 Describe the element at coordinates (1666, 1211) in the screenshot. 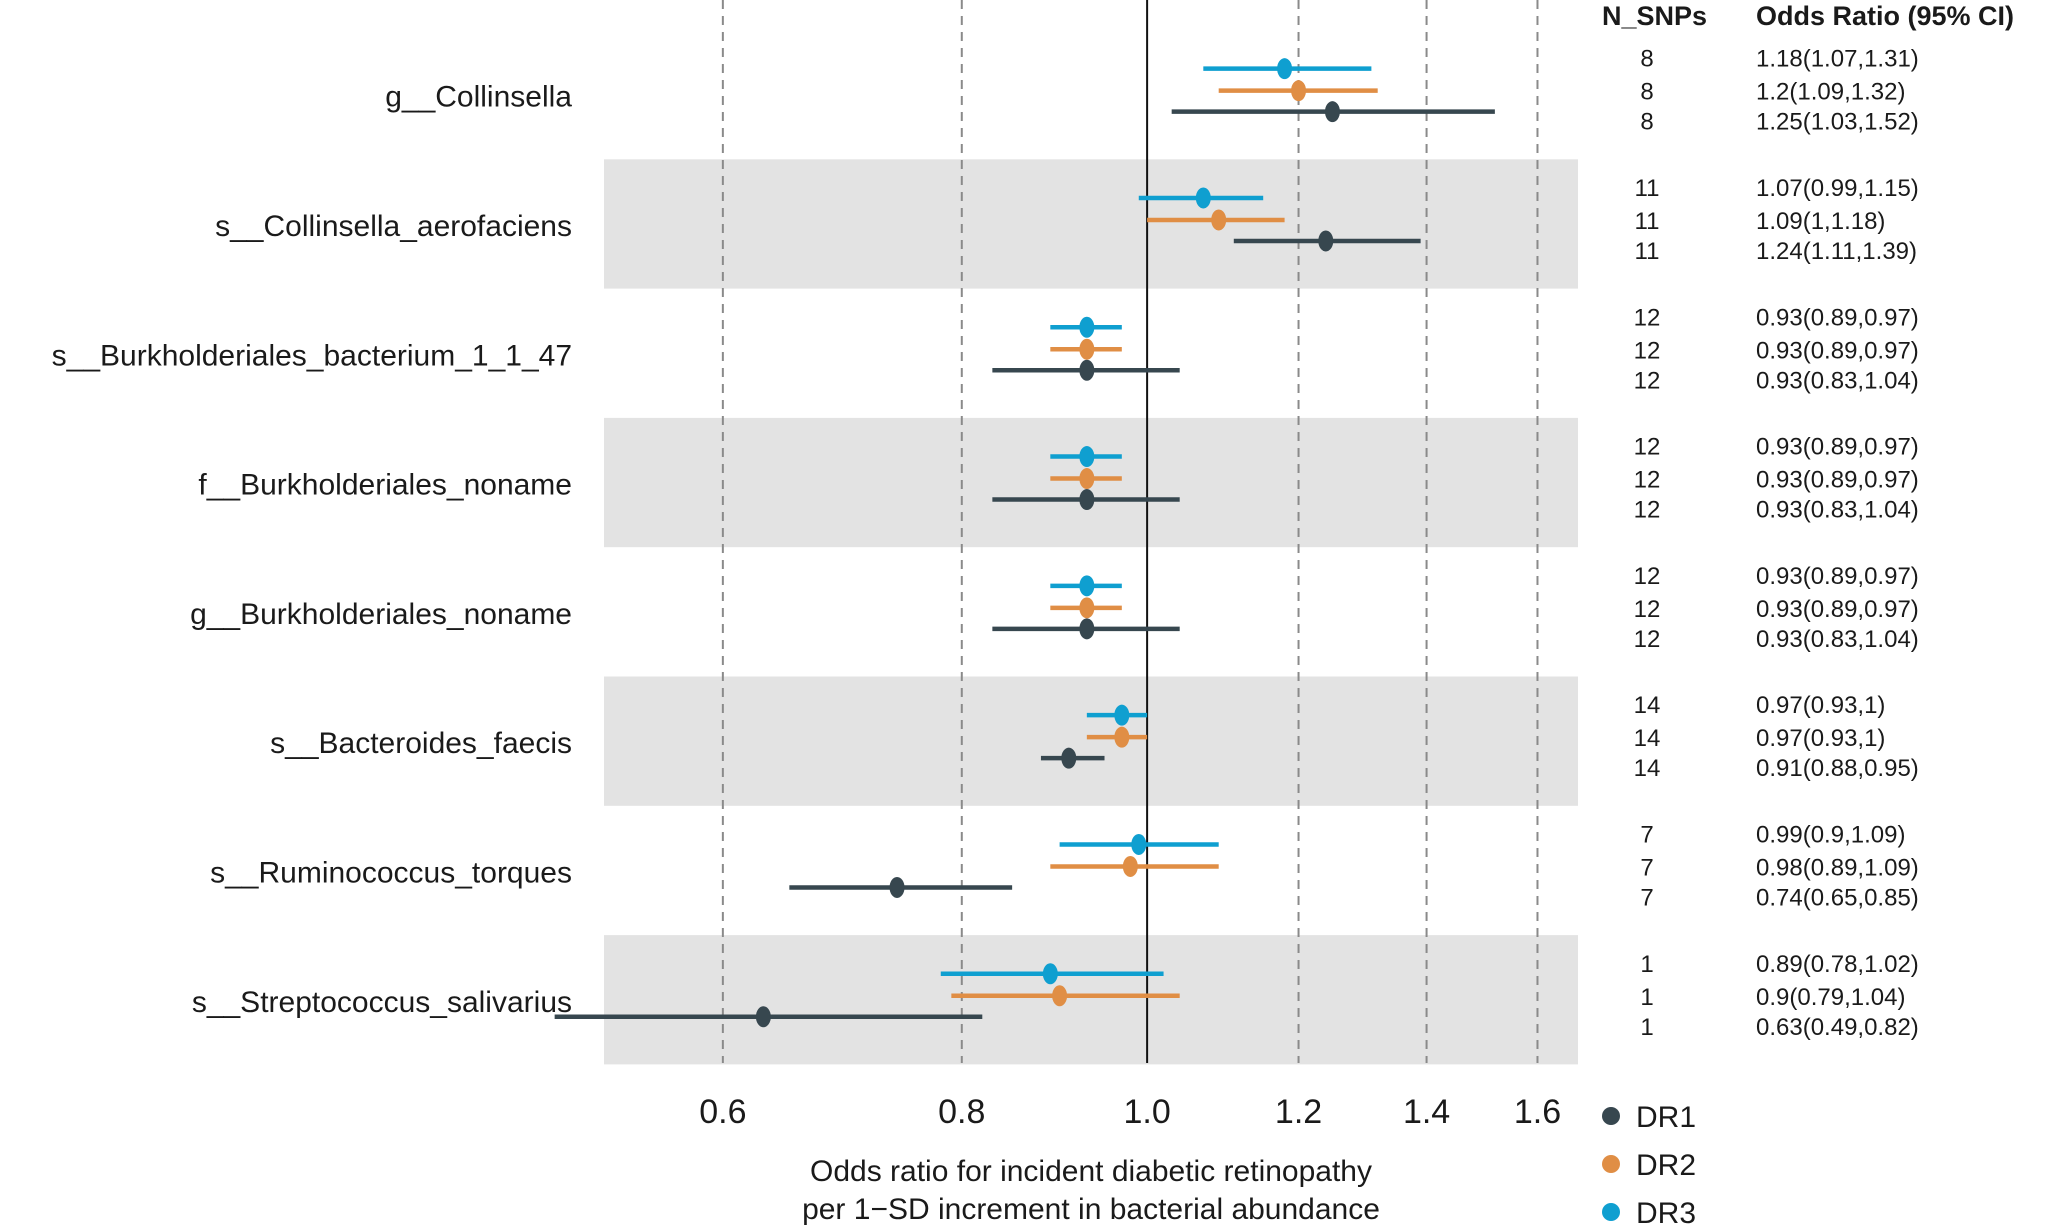

I see `legend-label: DR3` at that location.